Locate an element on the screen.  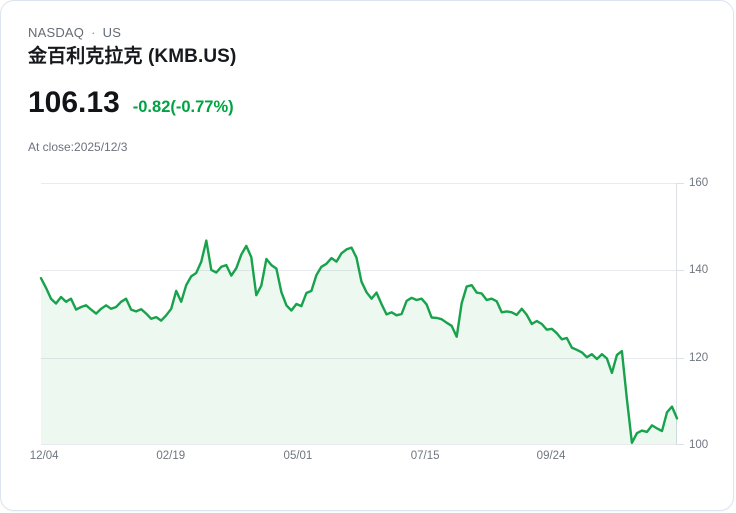
y-axis-label: 100 is located at coordinates (699, 445).